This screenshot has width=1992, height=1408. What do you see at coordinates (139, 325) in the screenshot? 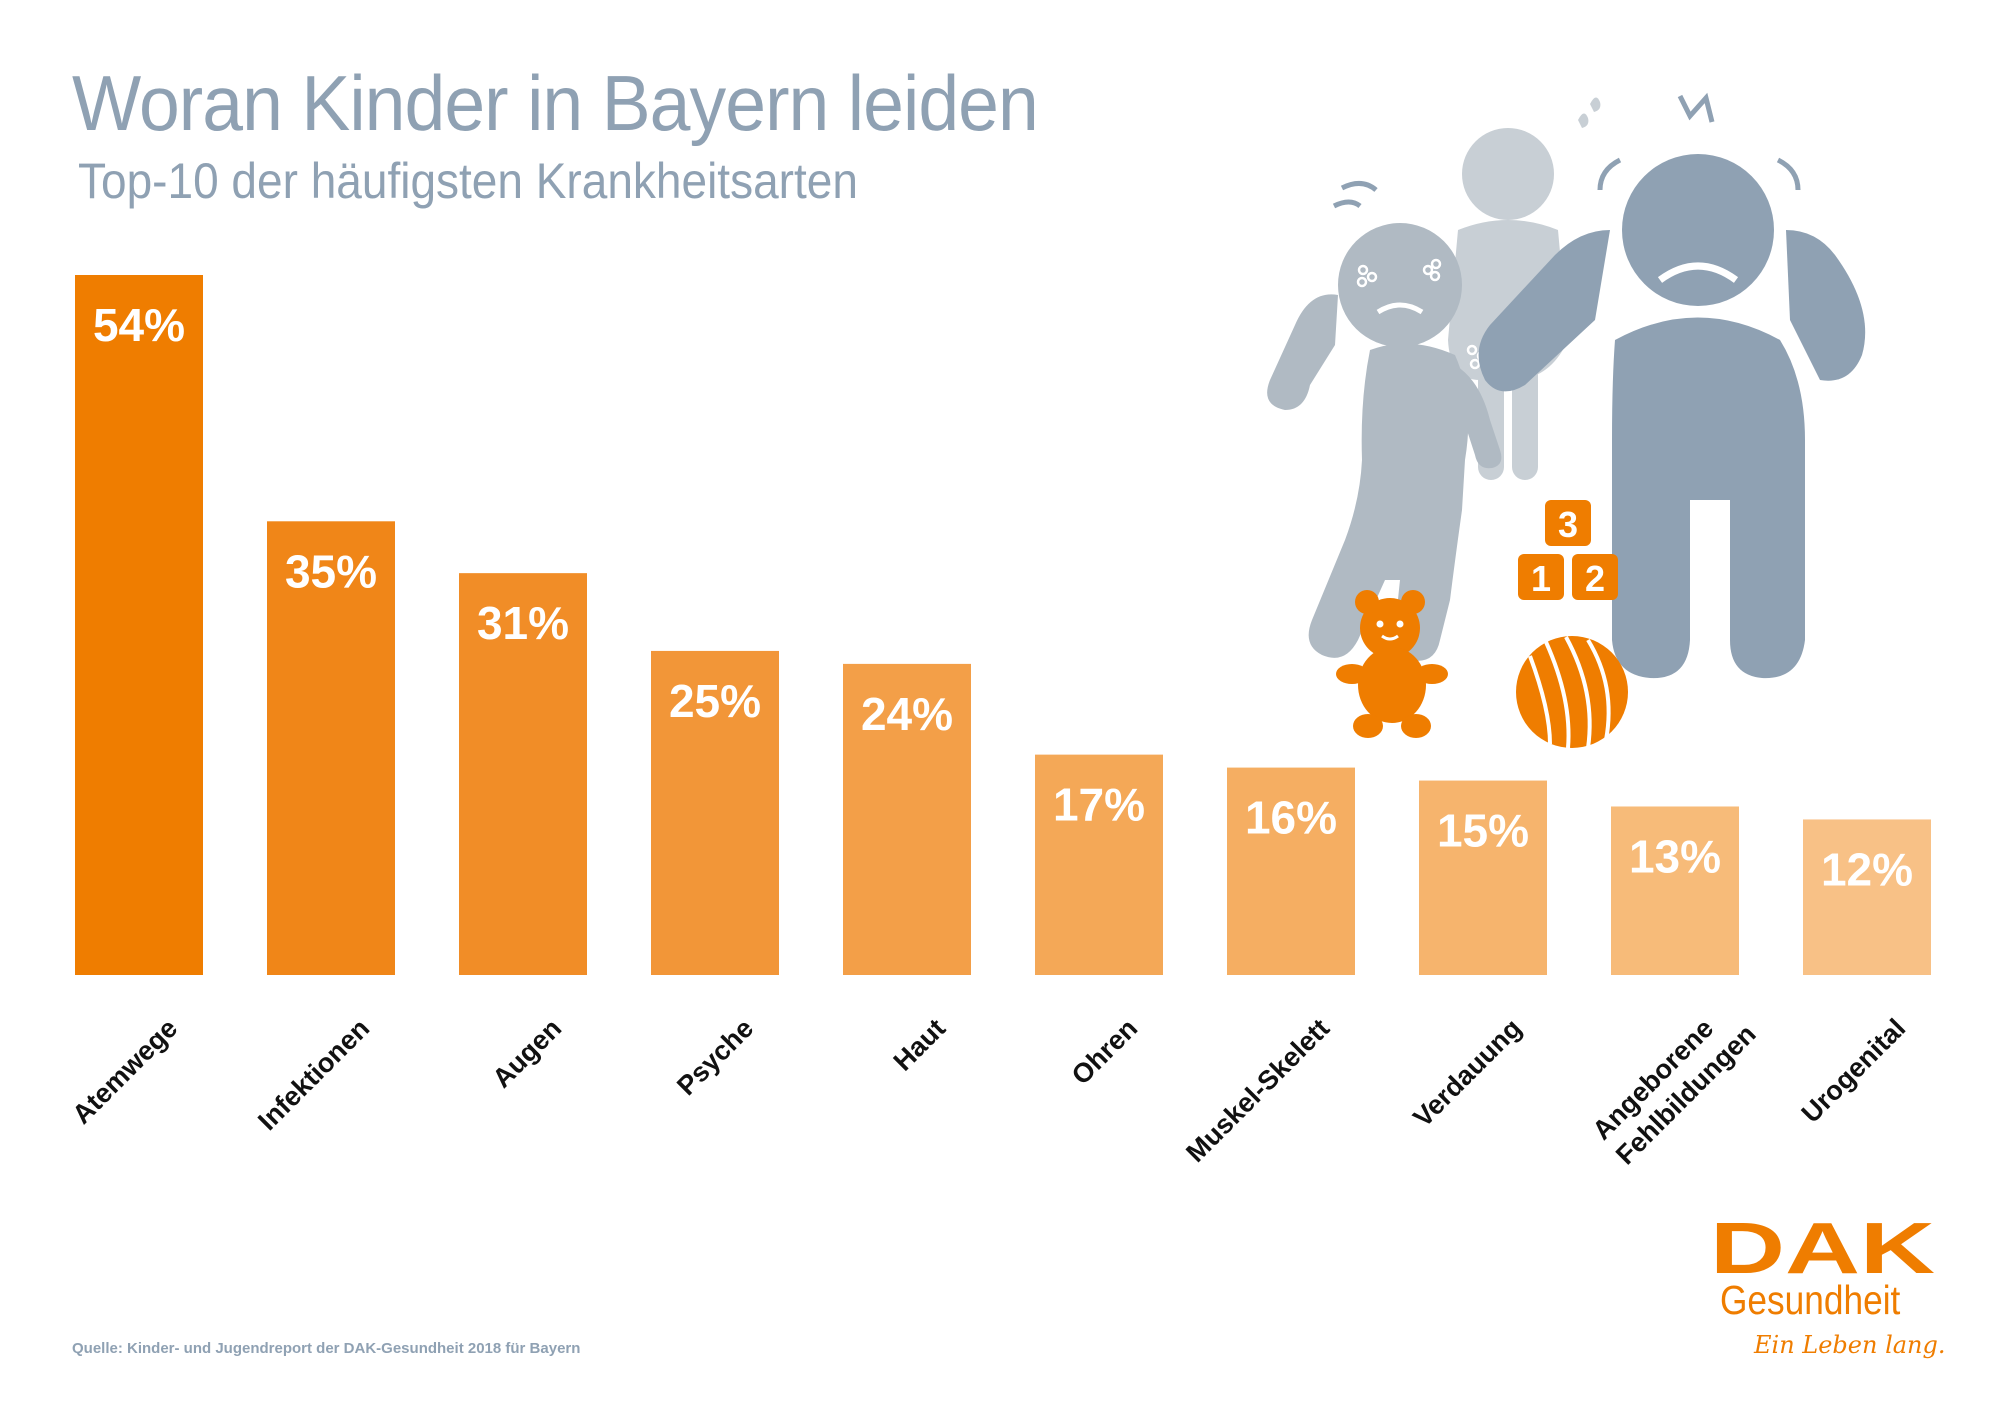
I see `value-label-0: 54%` at bounding box center [139, 325].